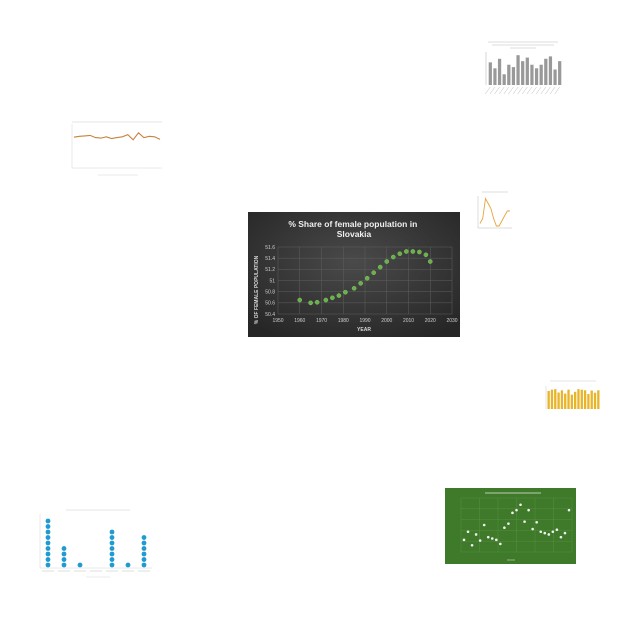 The image size is (640, 640). What do you see at coordinates (386, 321) in the screenshot?
I see `x-tick-label: 2000` at bounding box center [386, 321].